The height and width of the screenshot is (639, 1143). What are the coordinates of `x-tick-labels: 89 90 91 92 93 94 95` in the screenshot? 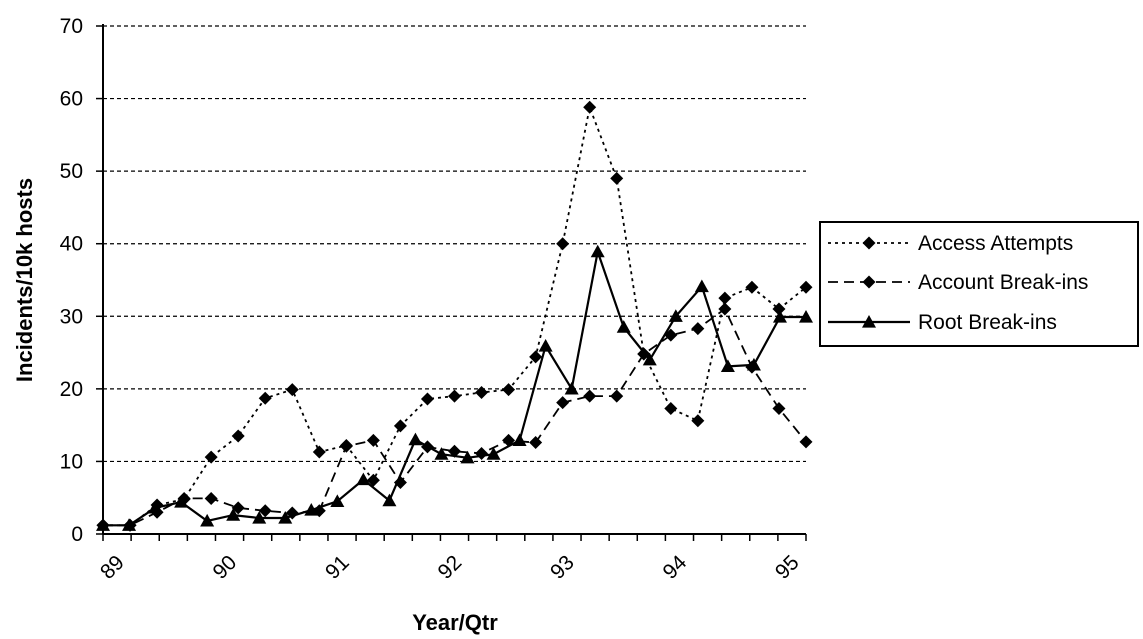 It's located at (450, 567).